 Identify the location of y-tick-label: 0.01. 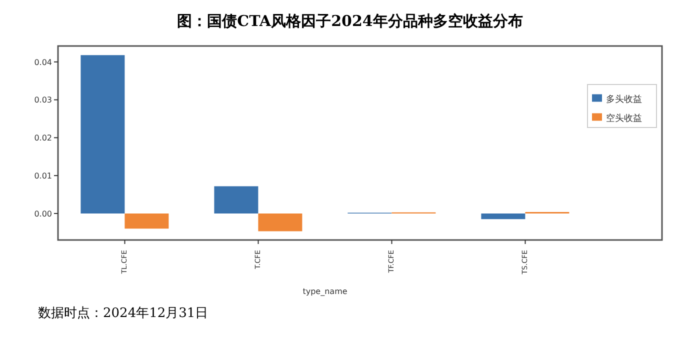
(43, 175).